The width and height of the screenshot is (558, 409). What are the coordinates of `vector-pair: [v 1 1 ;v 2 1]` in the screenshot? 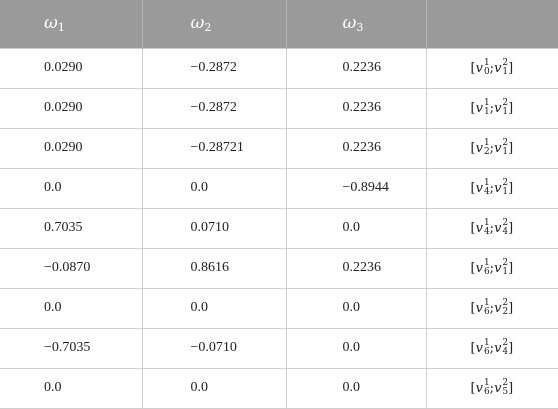 It's located at (492, 107).